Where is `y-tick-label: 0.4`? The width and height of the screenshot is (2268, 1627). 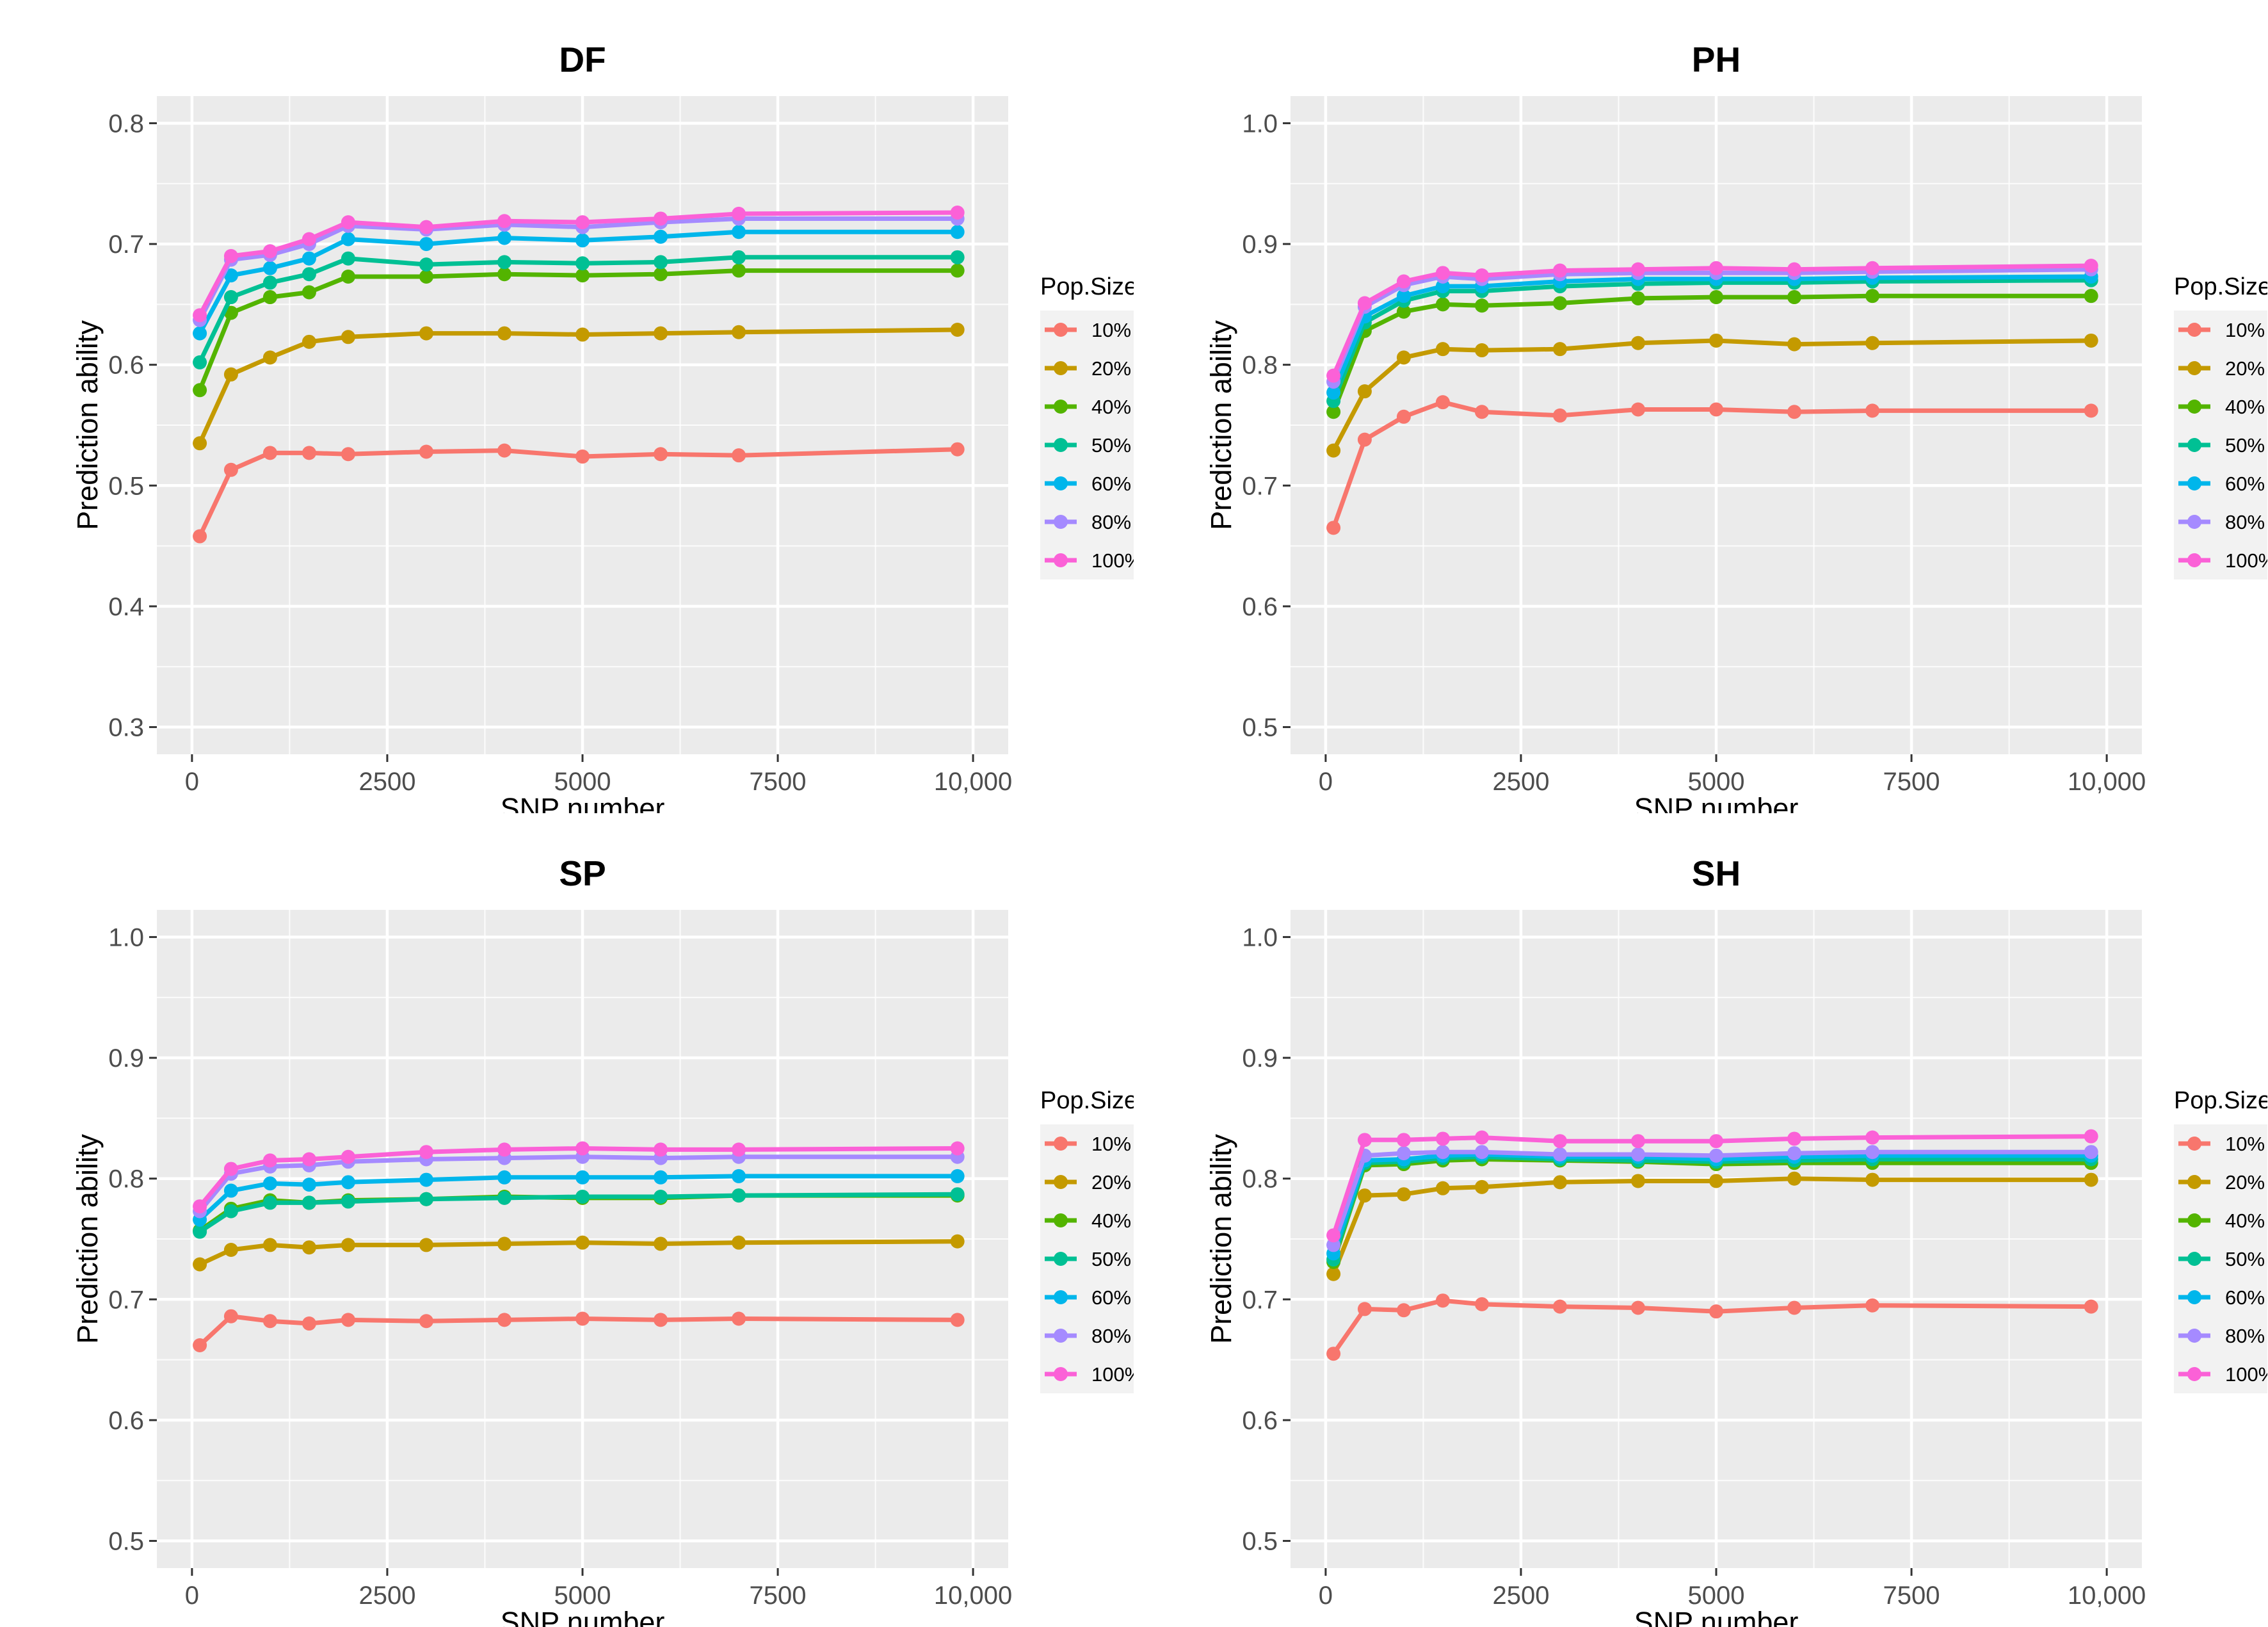
y-tick-label: 0.4 is located at coordinates (126, 607).